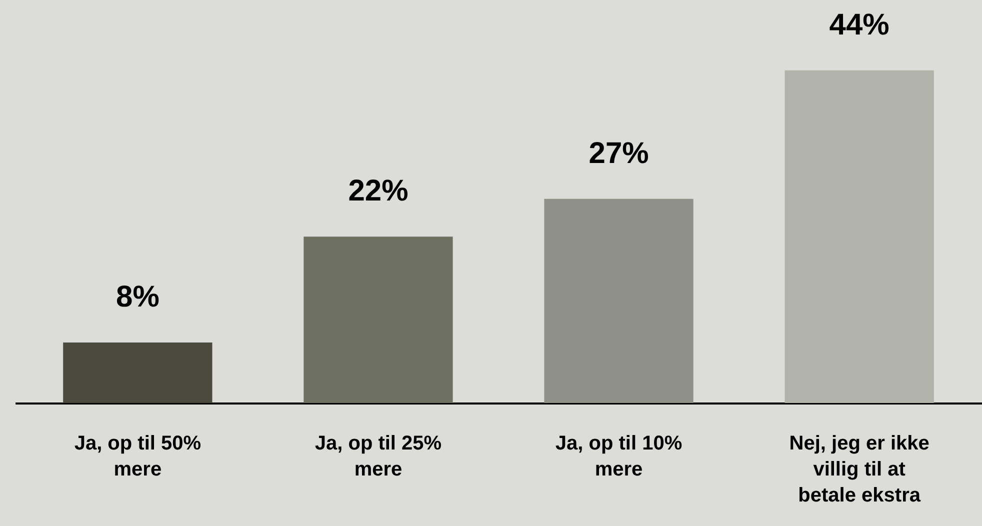 This screenshot has width=982, height=526. I want to click on x-tick-label: Ja, op til 50% mere, so click(138, 456).